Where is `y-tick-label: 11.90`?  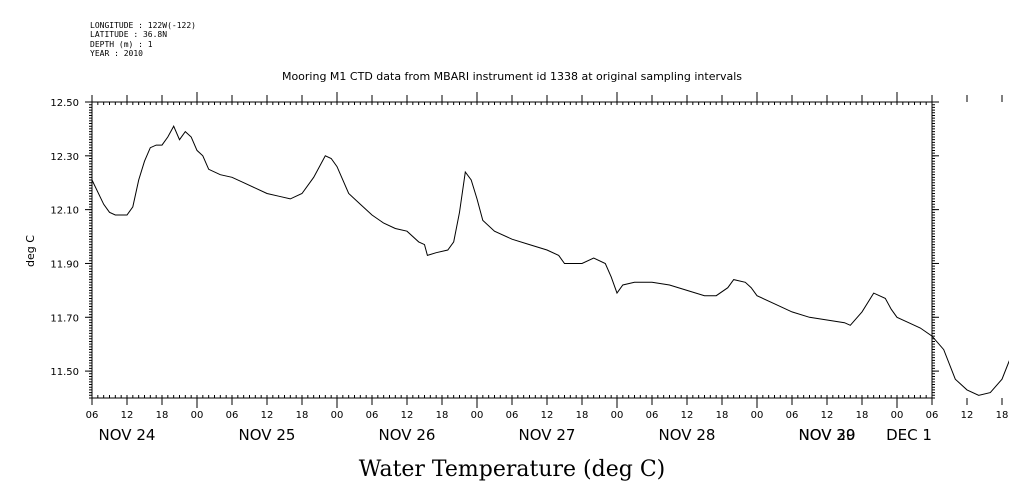
y-tick-label: 11.90 is located at coordinates (64, 264).